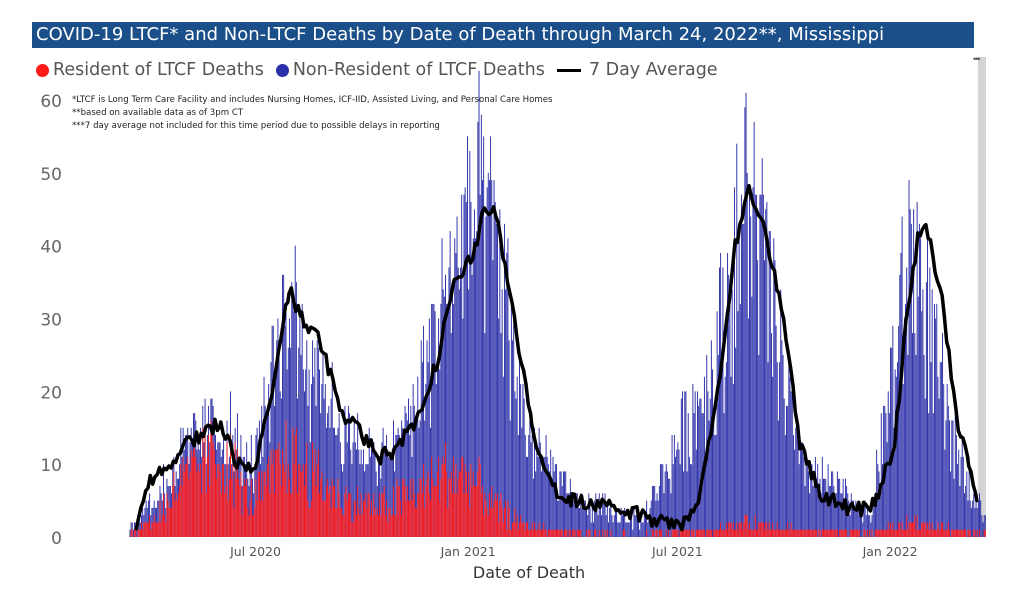 The width and height of the screenshot is (1029, 609). What do you see at coordinates (637, 70) in the screenshot?
I see `legend-item-average: 7 Day Average` at bounding box center [637, 70].